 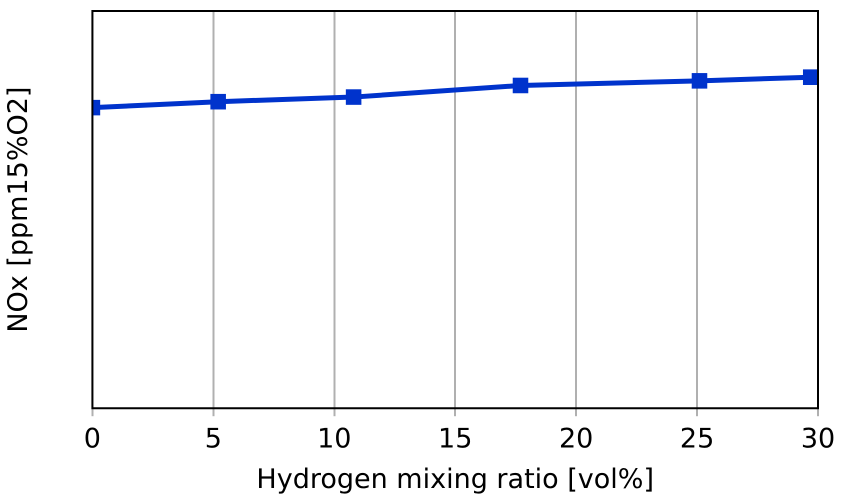 I want to click on x-tick-label: 0, so click(x=92, y=438).